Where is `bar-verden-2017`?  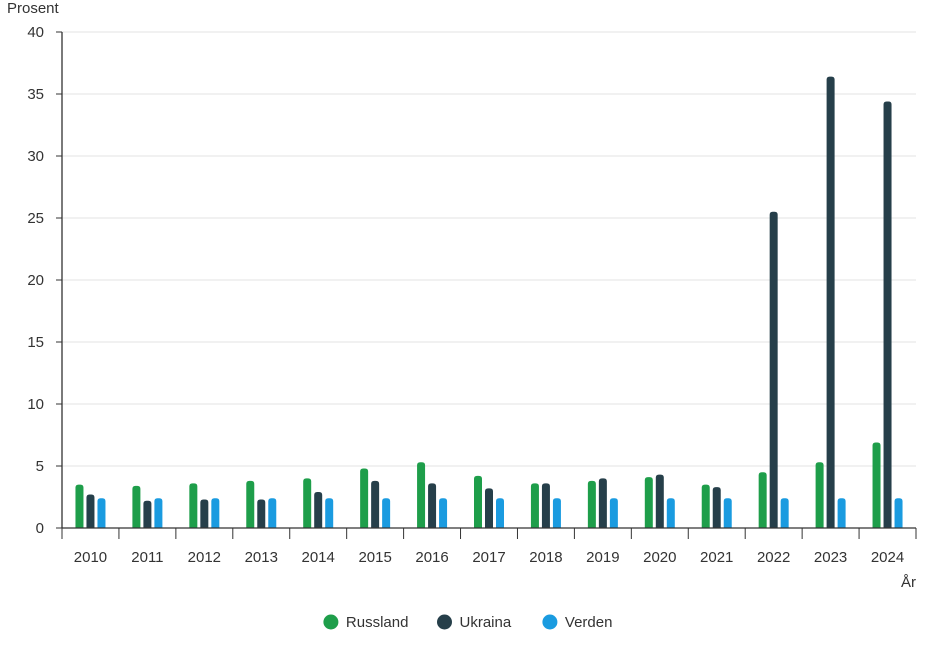
bar-verden-2017 is located at coordinates (500, 513).